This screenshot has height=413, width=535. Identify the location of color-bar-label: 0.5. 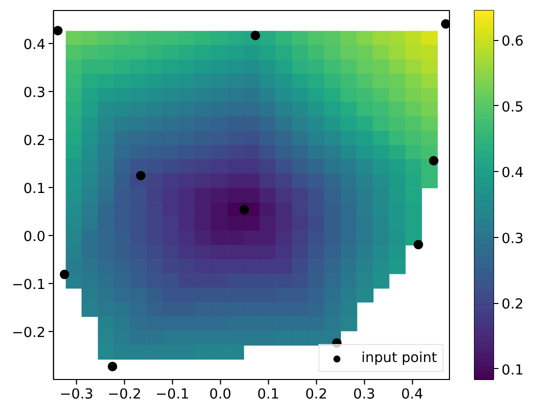
(513, 107).